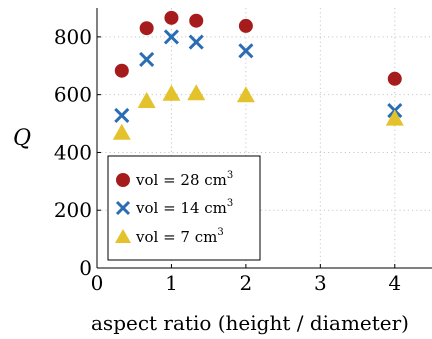  What do you see at coordinates (97, 283) in the screenshot?
I see `x-tick-label-0: 0` at bounding box center [97, 283].